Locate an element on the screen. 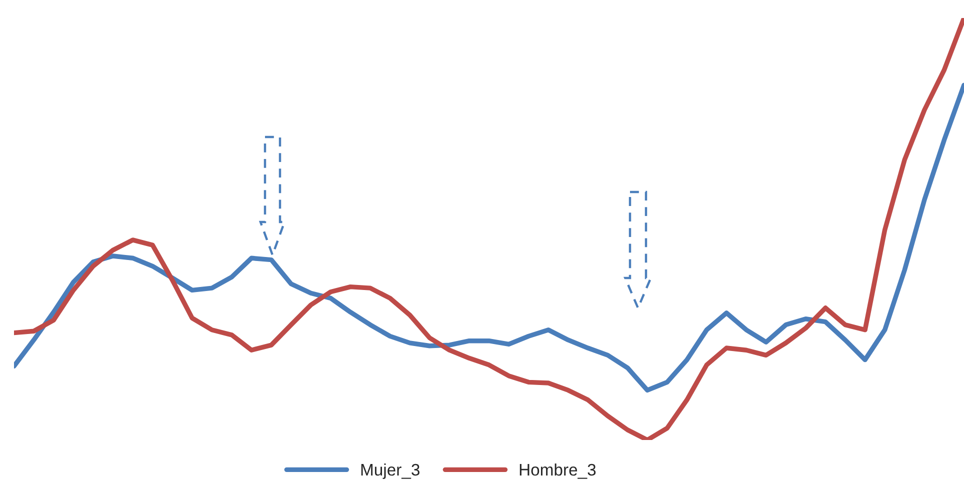 This screenshot has height=494, width=964. legend-label: Mujer_3 is located at coordinates (390, 471).